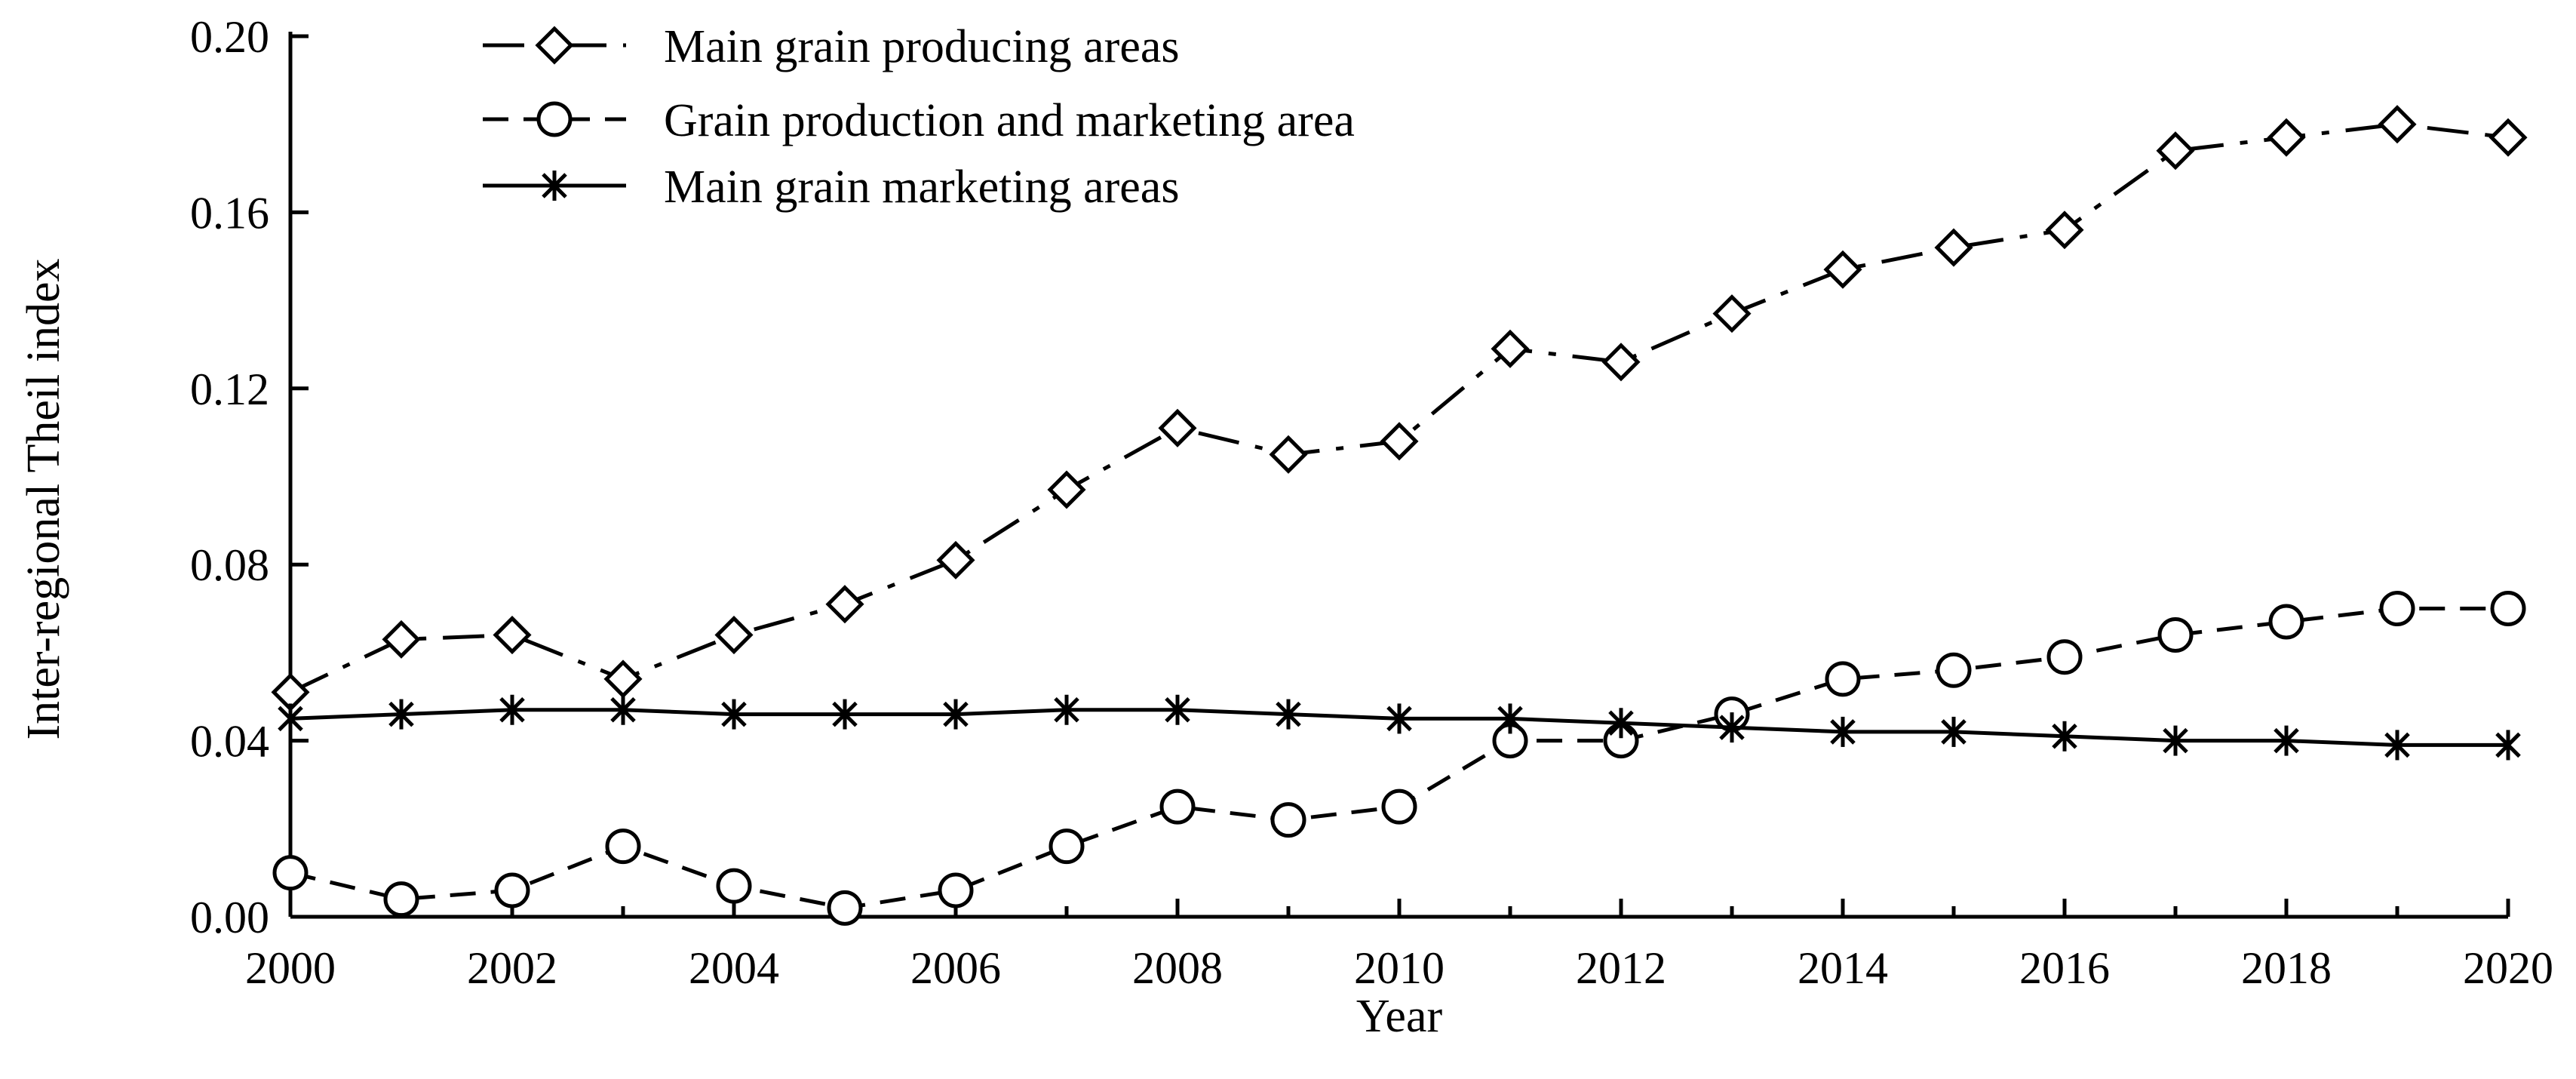 The width and height of the screenshot is (2576, 1079). I want to click on y-tick-label: 0.12, so click(229, 389).